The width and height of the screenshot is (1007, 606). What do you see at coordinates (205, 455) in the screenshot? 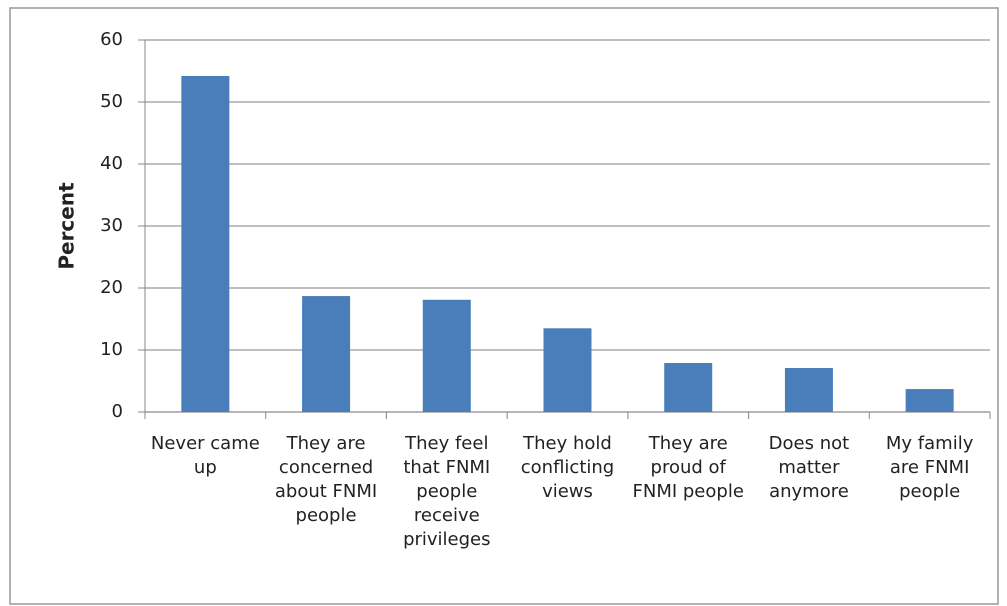
I see `x-tick-label: Never came up` at bounding box center [205, 455].